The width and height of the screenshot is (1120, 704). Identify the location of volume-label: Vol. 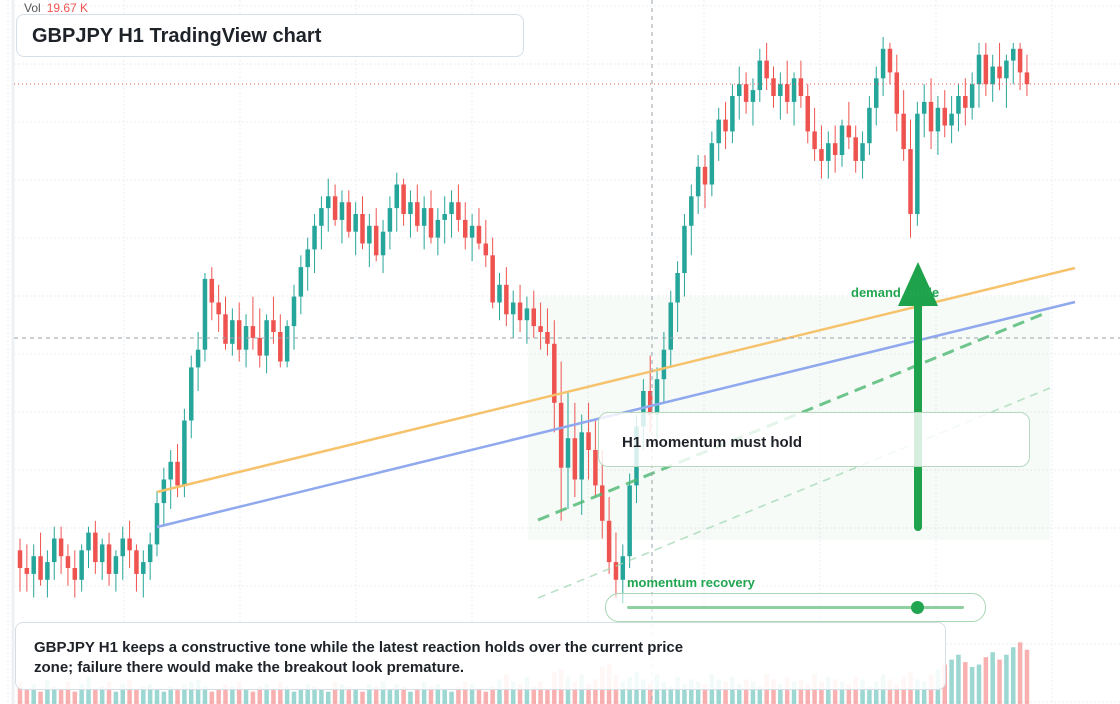
(32, 8).